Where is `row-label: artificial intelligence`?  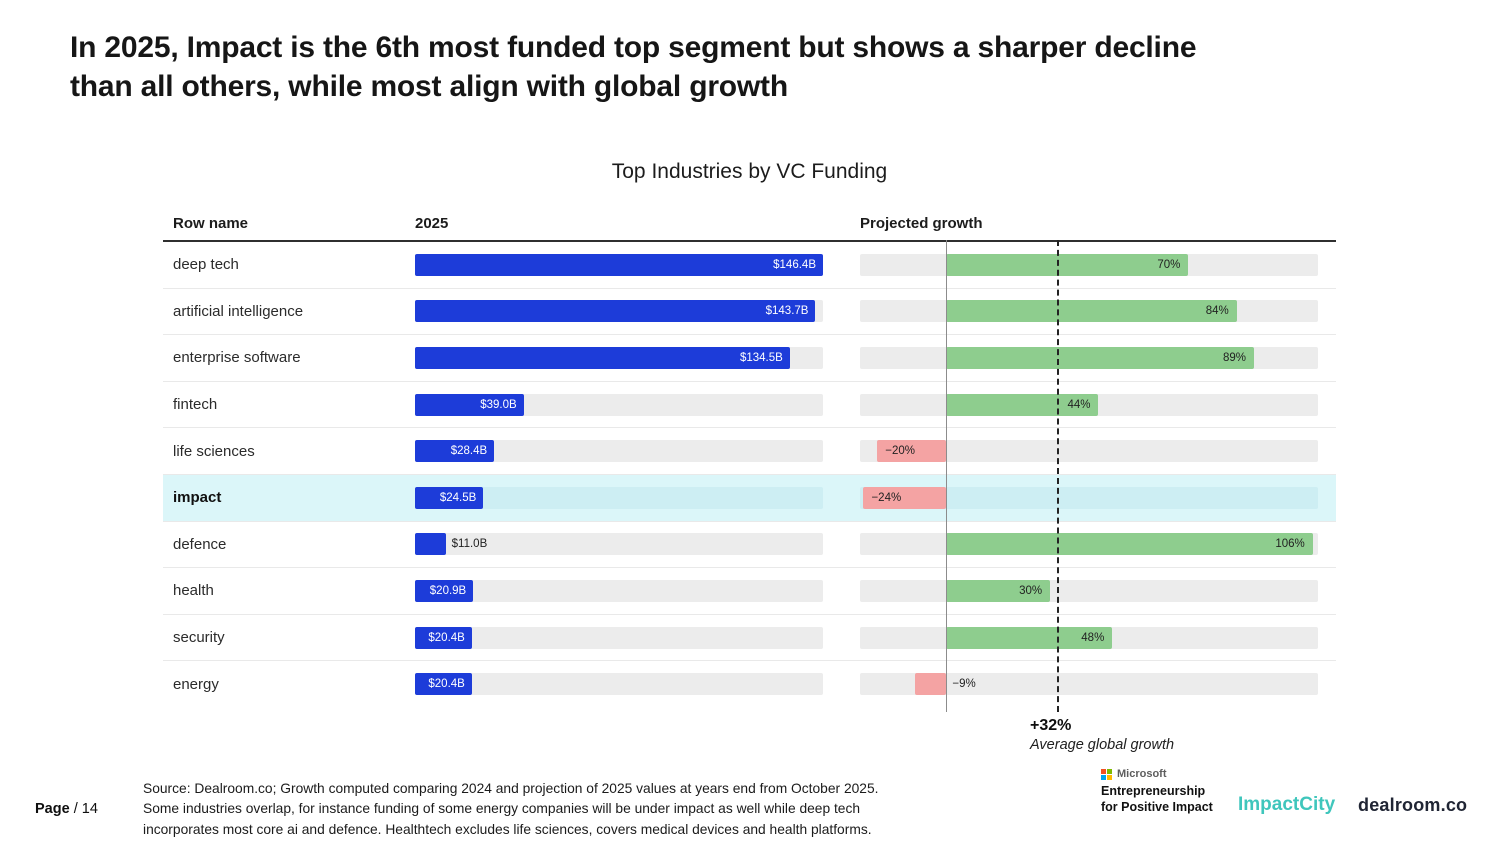 row-label: artificial intelligence is located at coordinates (238, 311).